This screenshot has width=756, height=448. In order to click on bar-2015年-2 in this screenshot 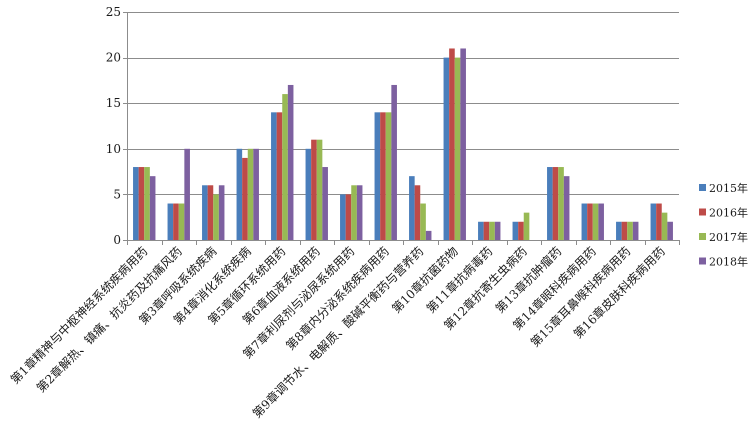, I will do `click(170, 221)`.